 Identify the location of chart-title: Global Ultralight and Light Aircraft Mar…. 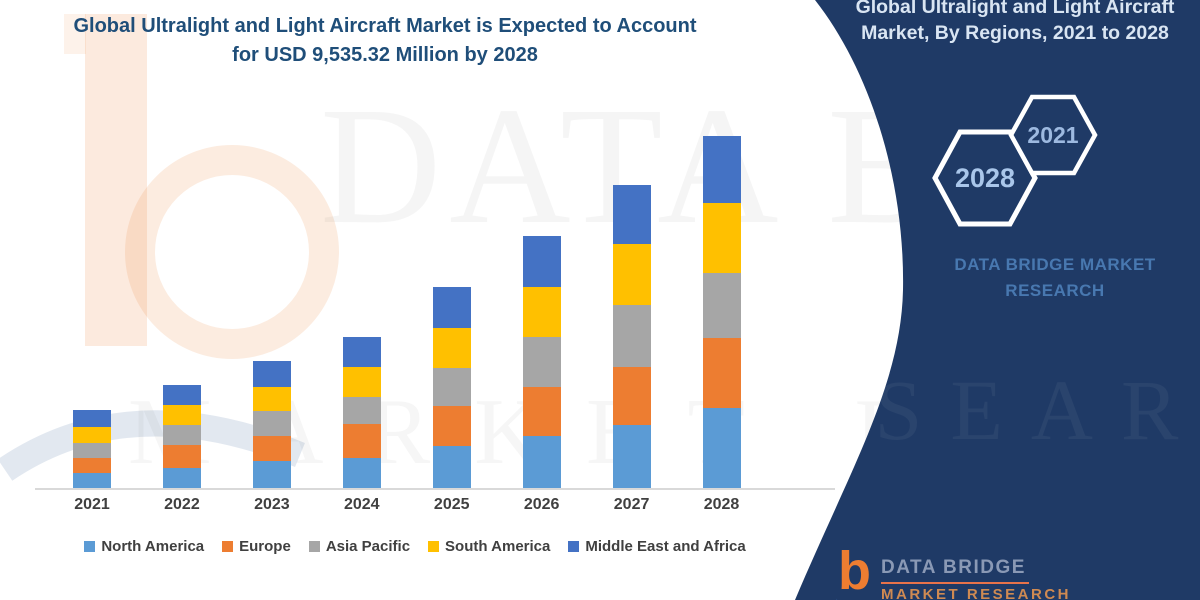
(385, 40).